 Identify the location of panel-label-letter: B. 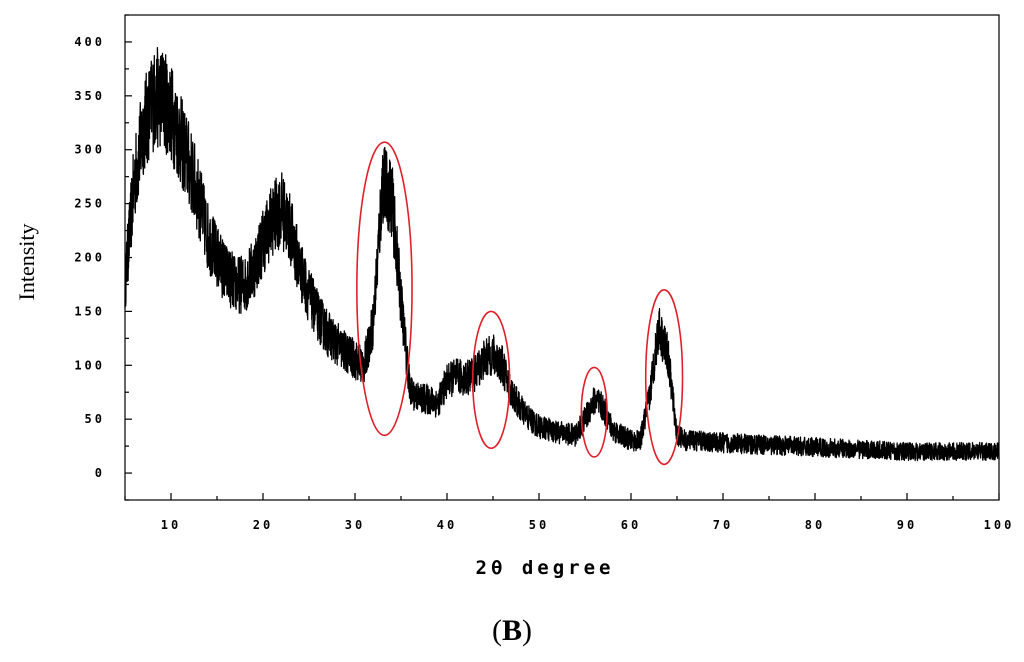
(511, 630).